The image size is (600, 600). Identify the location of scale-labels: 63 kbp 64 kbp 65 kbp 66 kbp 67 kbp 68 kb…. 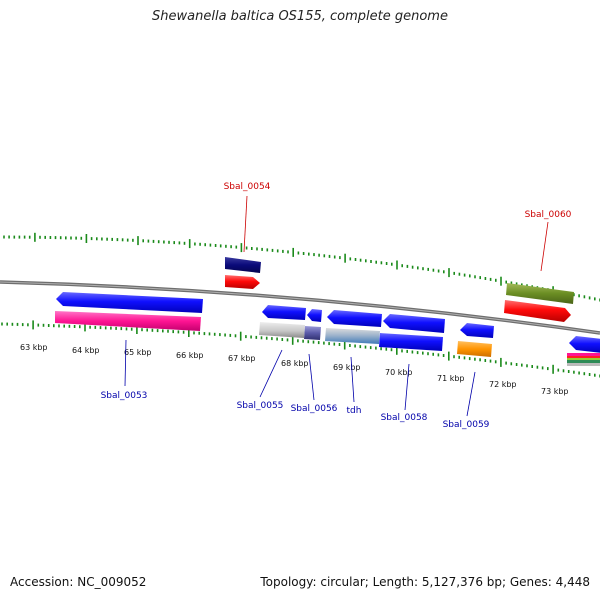
(294, 369).